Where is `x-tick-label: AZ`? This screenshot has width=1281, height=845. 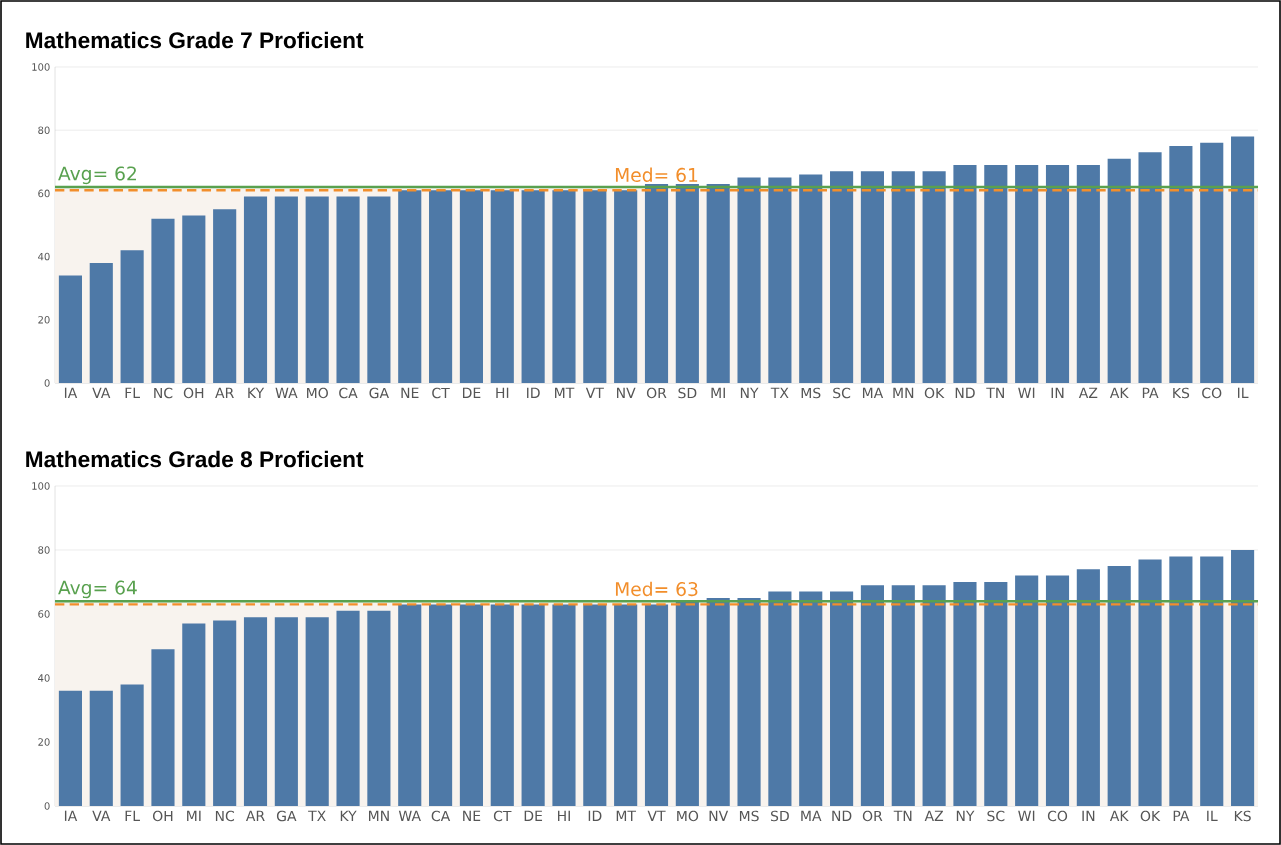 x-tick-label: AZ is located at coordinates (1088, 392).